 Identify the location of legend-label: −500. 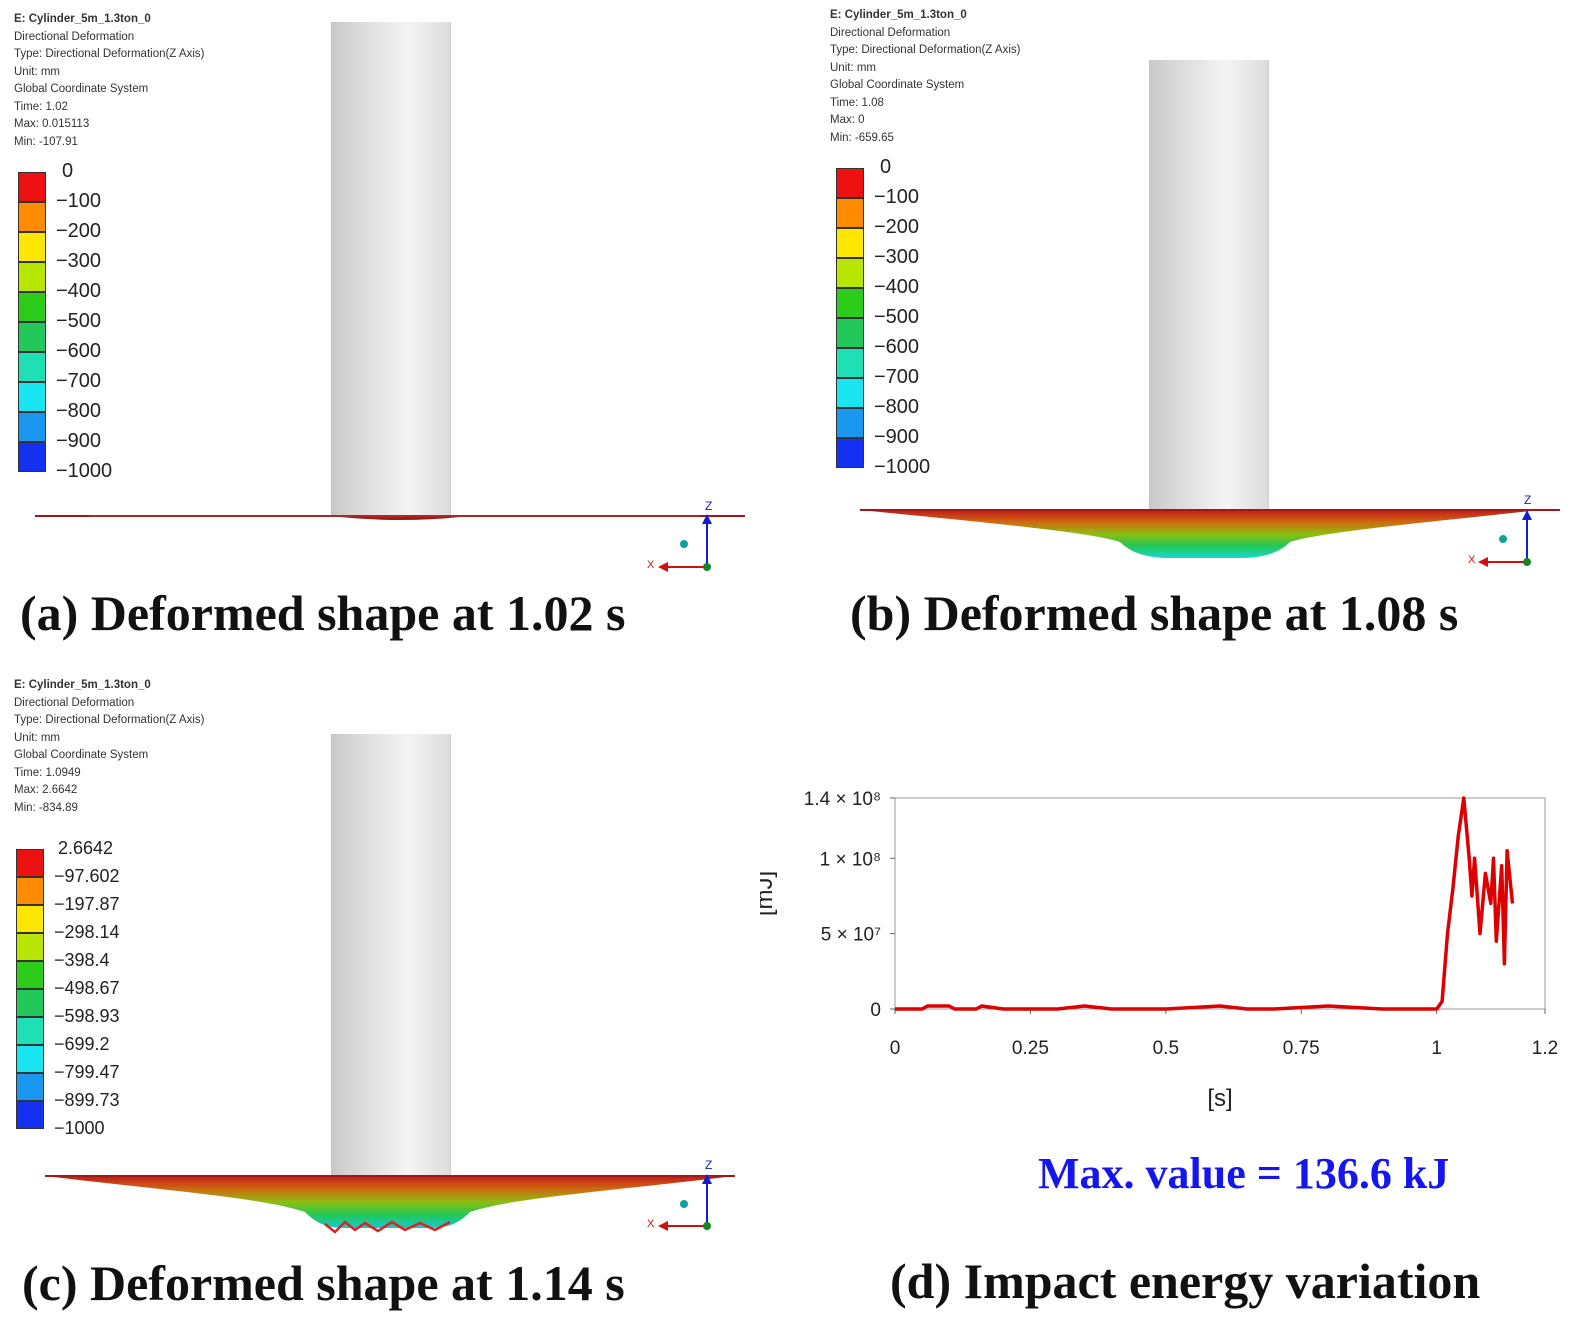
(79, 321).